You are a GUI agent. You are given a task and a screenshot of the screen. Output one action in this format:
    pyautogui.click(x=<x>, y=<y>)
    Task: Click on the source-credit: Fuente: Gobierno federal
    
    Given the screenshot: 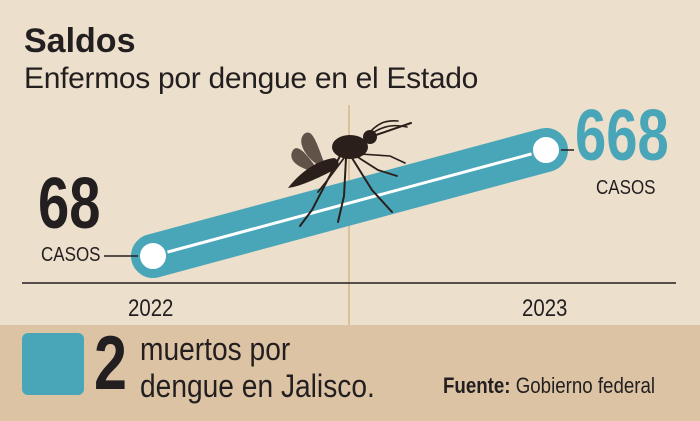 What is the action you would take?
    pyautogui.click(x=549, y=386)
    